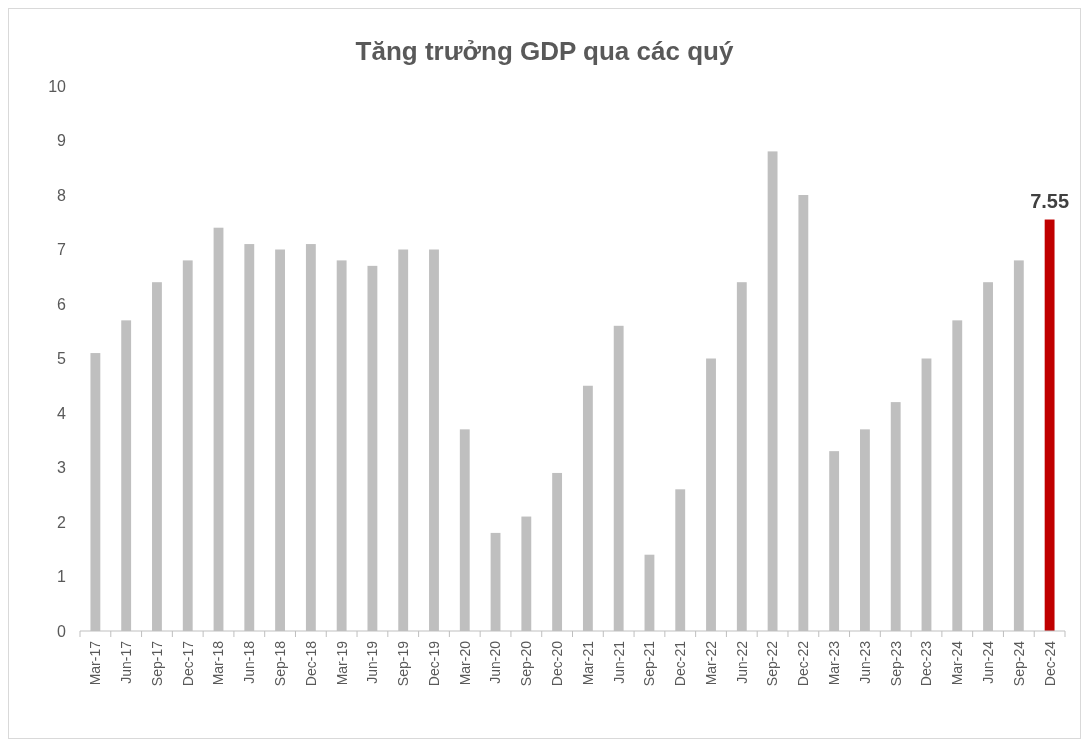 The width and height of the screenshot is (1089, 747). Describe the element at coordinates (62, 359) in the screenshot. I see `y-tick-label: 5` at that location.